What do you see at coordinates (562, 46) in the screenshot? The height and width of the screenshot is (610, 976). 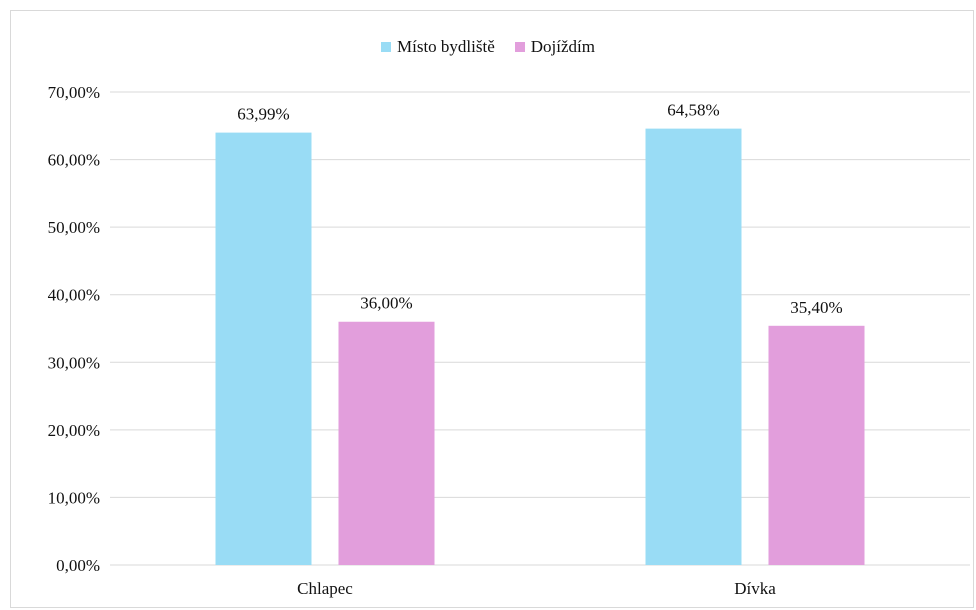 I see `legend-label-dojizdim: Dojíždím` at bounding box center [562, 46].